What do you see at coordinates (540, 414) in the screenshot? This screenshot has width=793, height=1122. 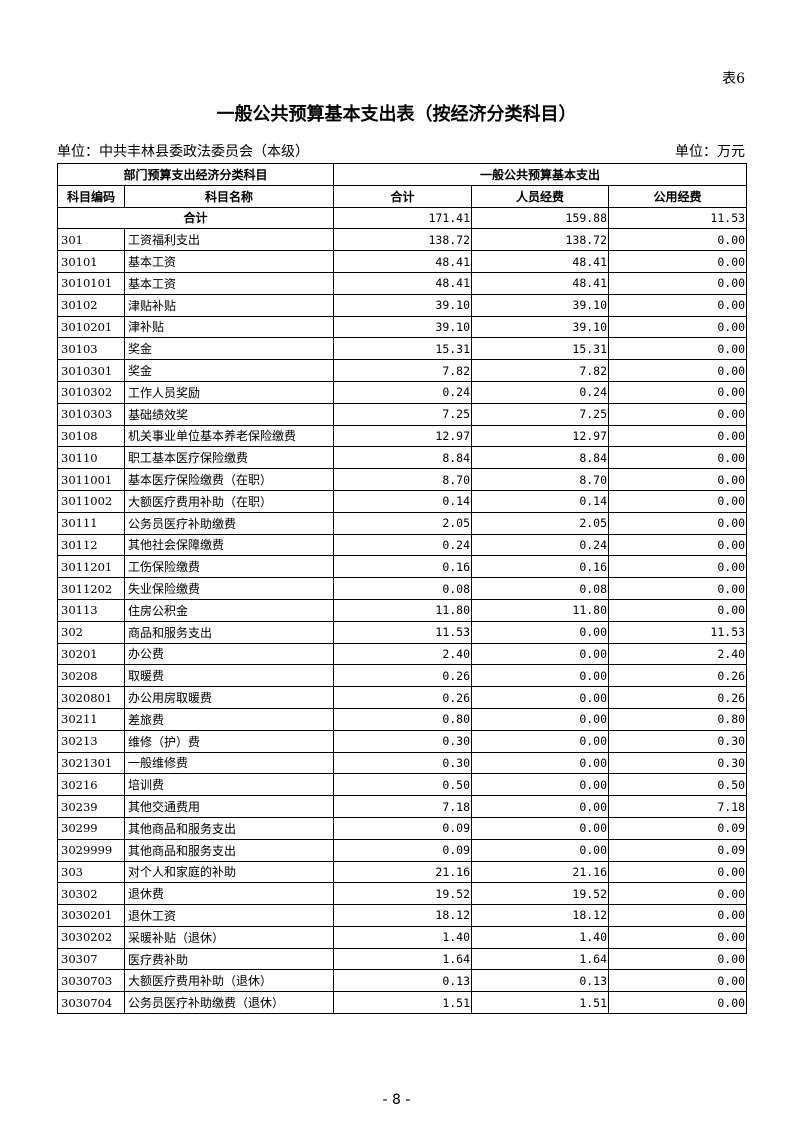 I see `cell-personnel: 7.25` at bounding box center [540, 414].